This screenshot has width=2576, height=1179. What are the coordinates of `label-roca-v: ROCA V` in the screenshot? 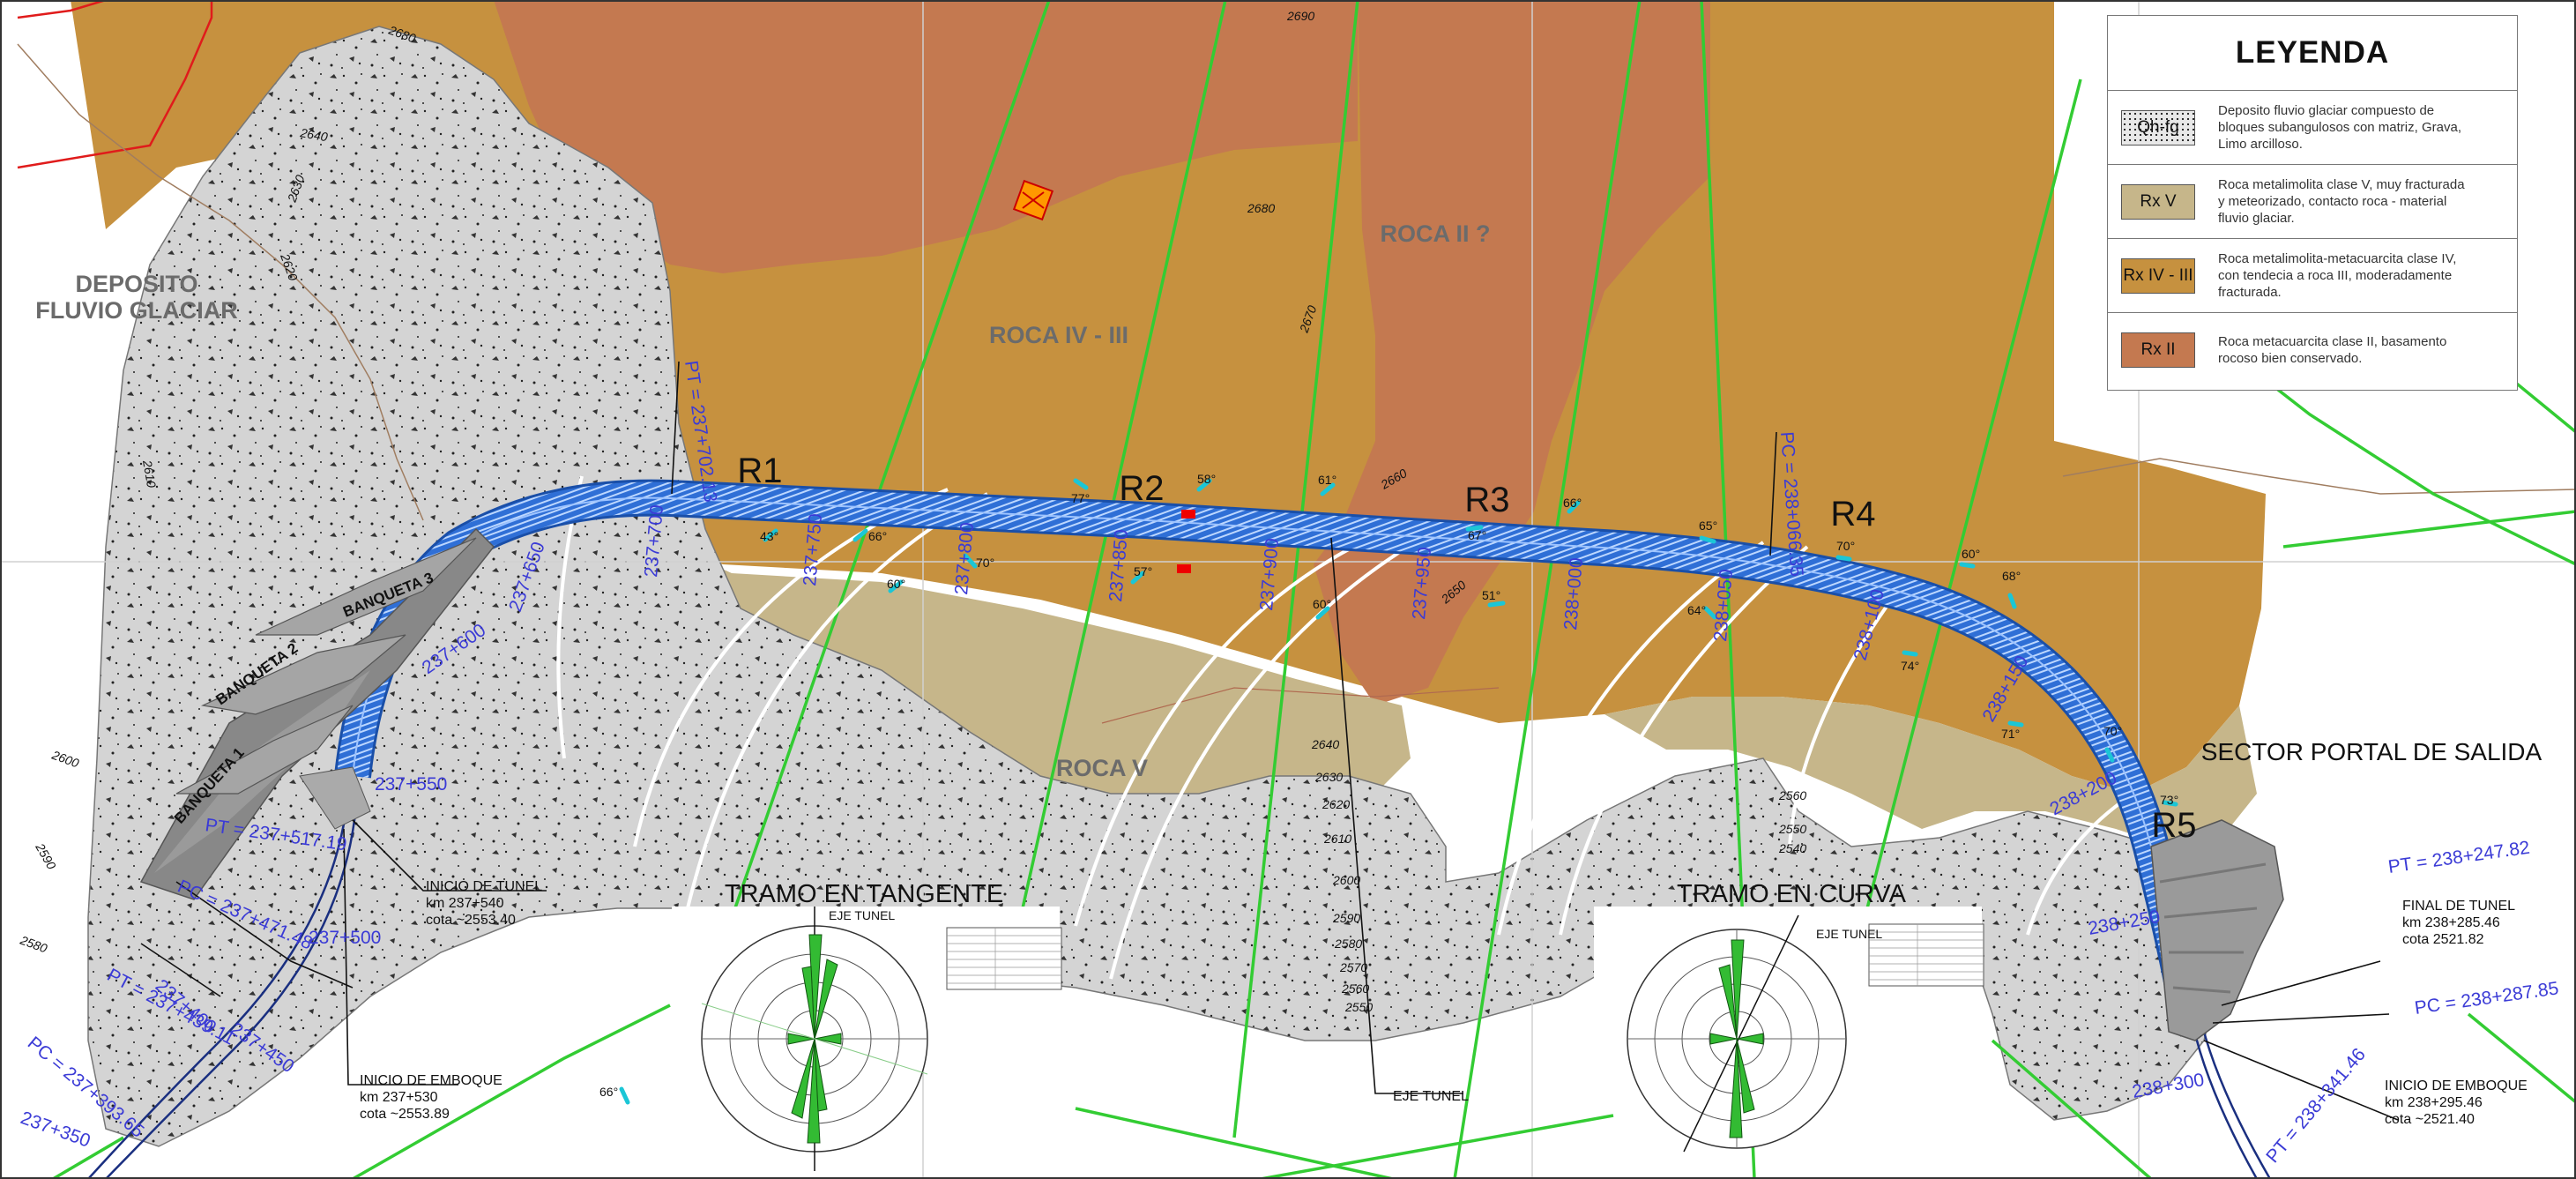 It's located at (1102, 768).